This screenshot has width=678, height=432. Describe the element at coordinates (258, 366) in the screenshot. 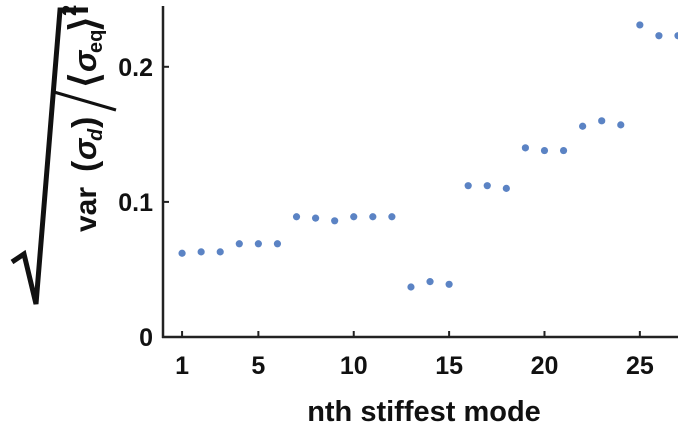

I see `x-tick-label: 5` at that location.